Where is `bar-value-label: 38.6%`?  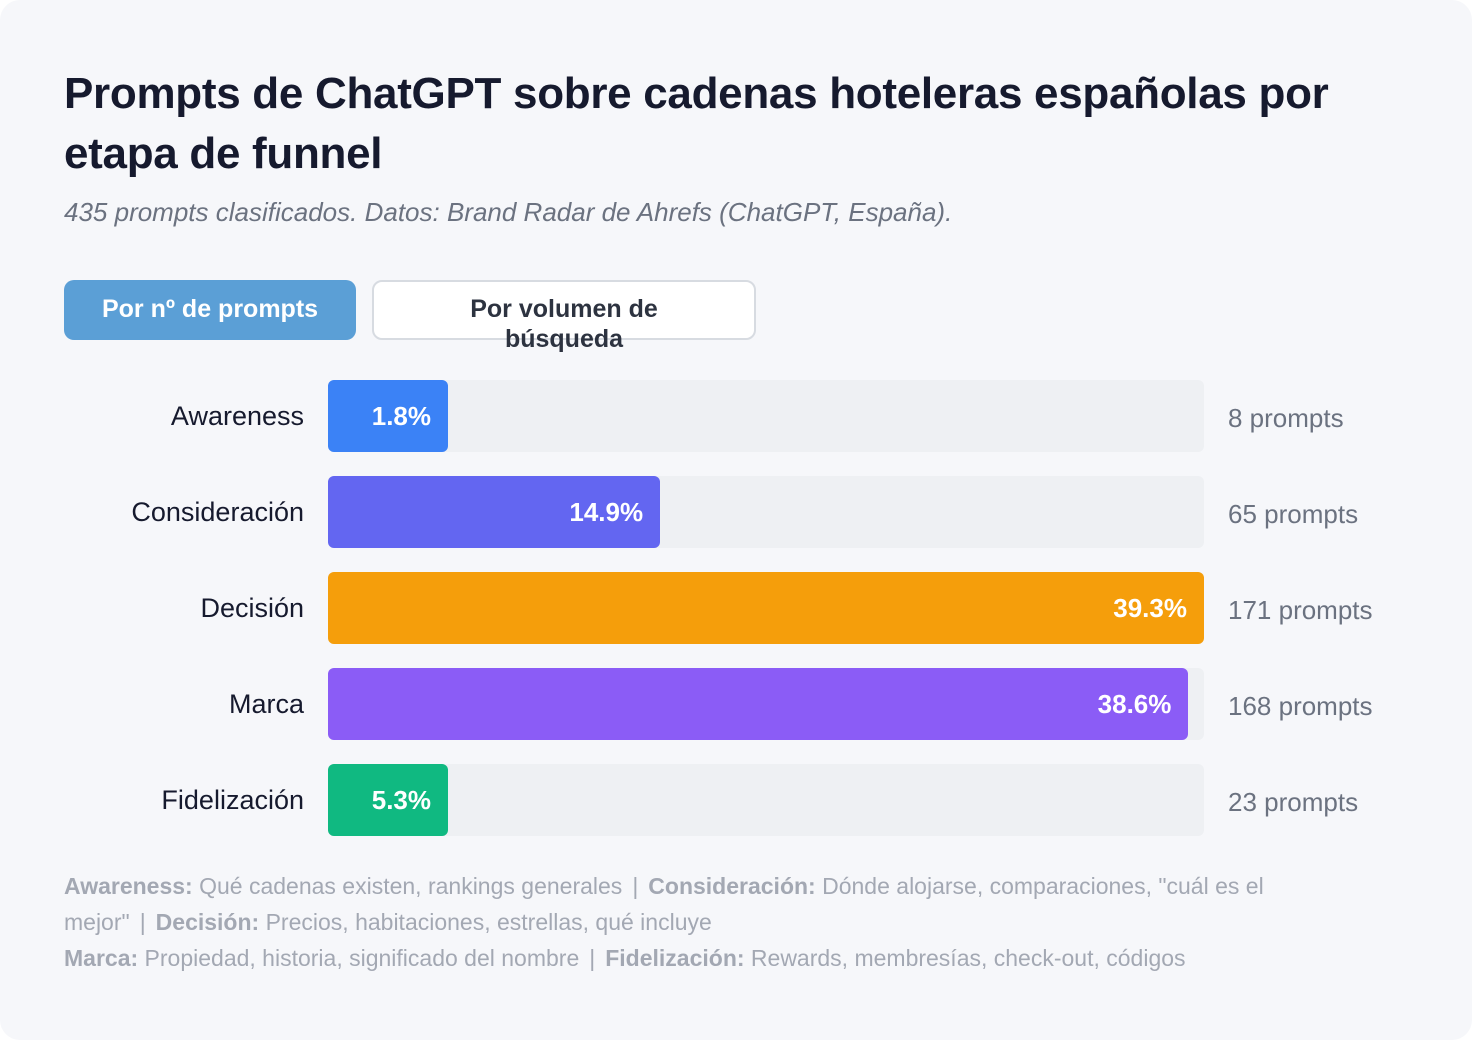 bar-value-label: 38.6% is located at coordinates (1134, 703).